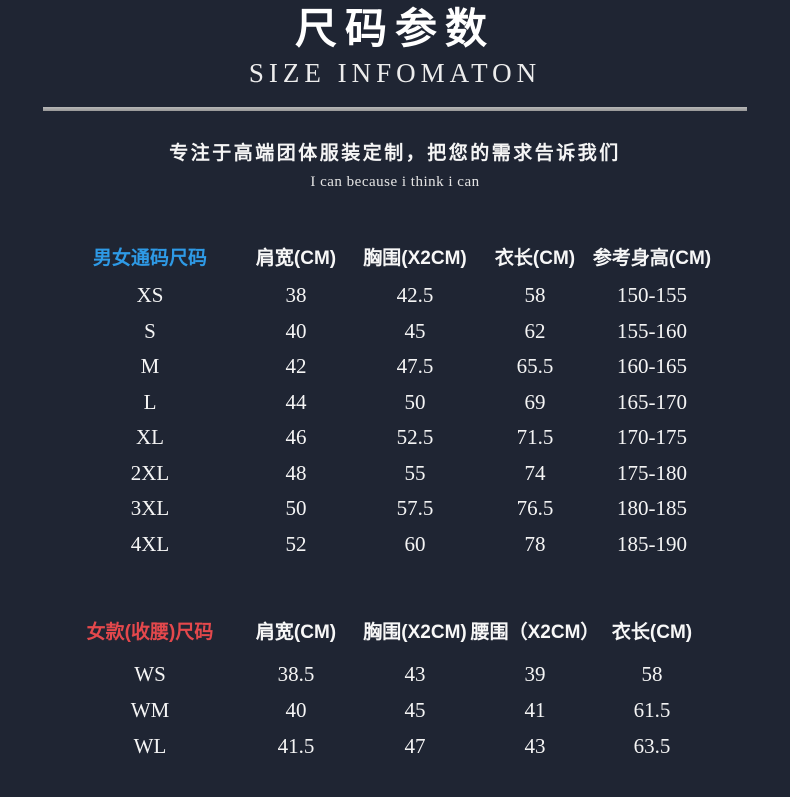 The width and height of the screenshot is (790, 797). Describe the element at coordinates (296, 472) in the screenshot. I see `cell-value: 48` at that location.